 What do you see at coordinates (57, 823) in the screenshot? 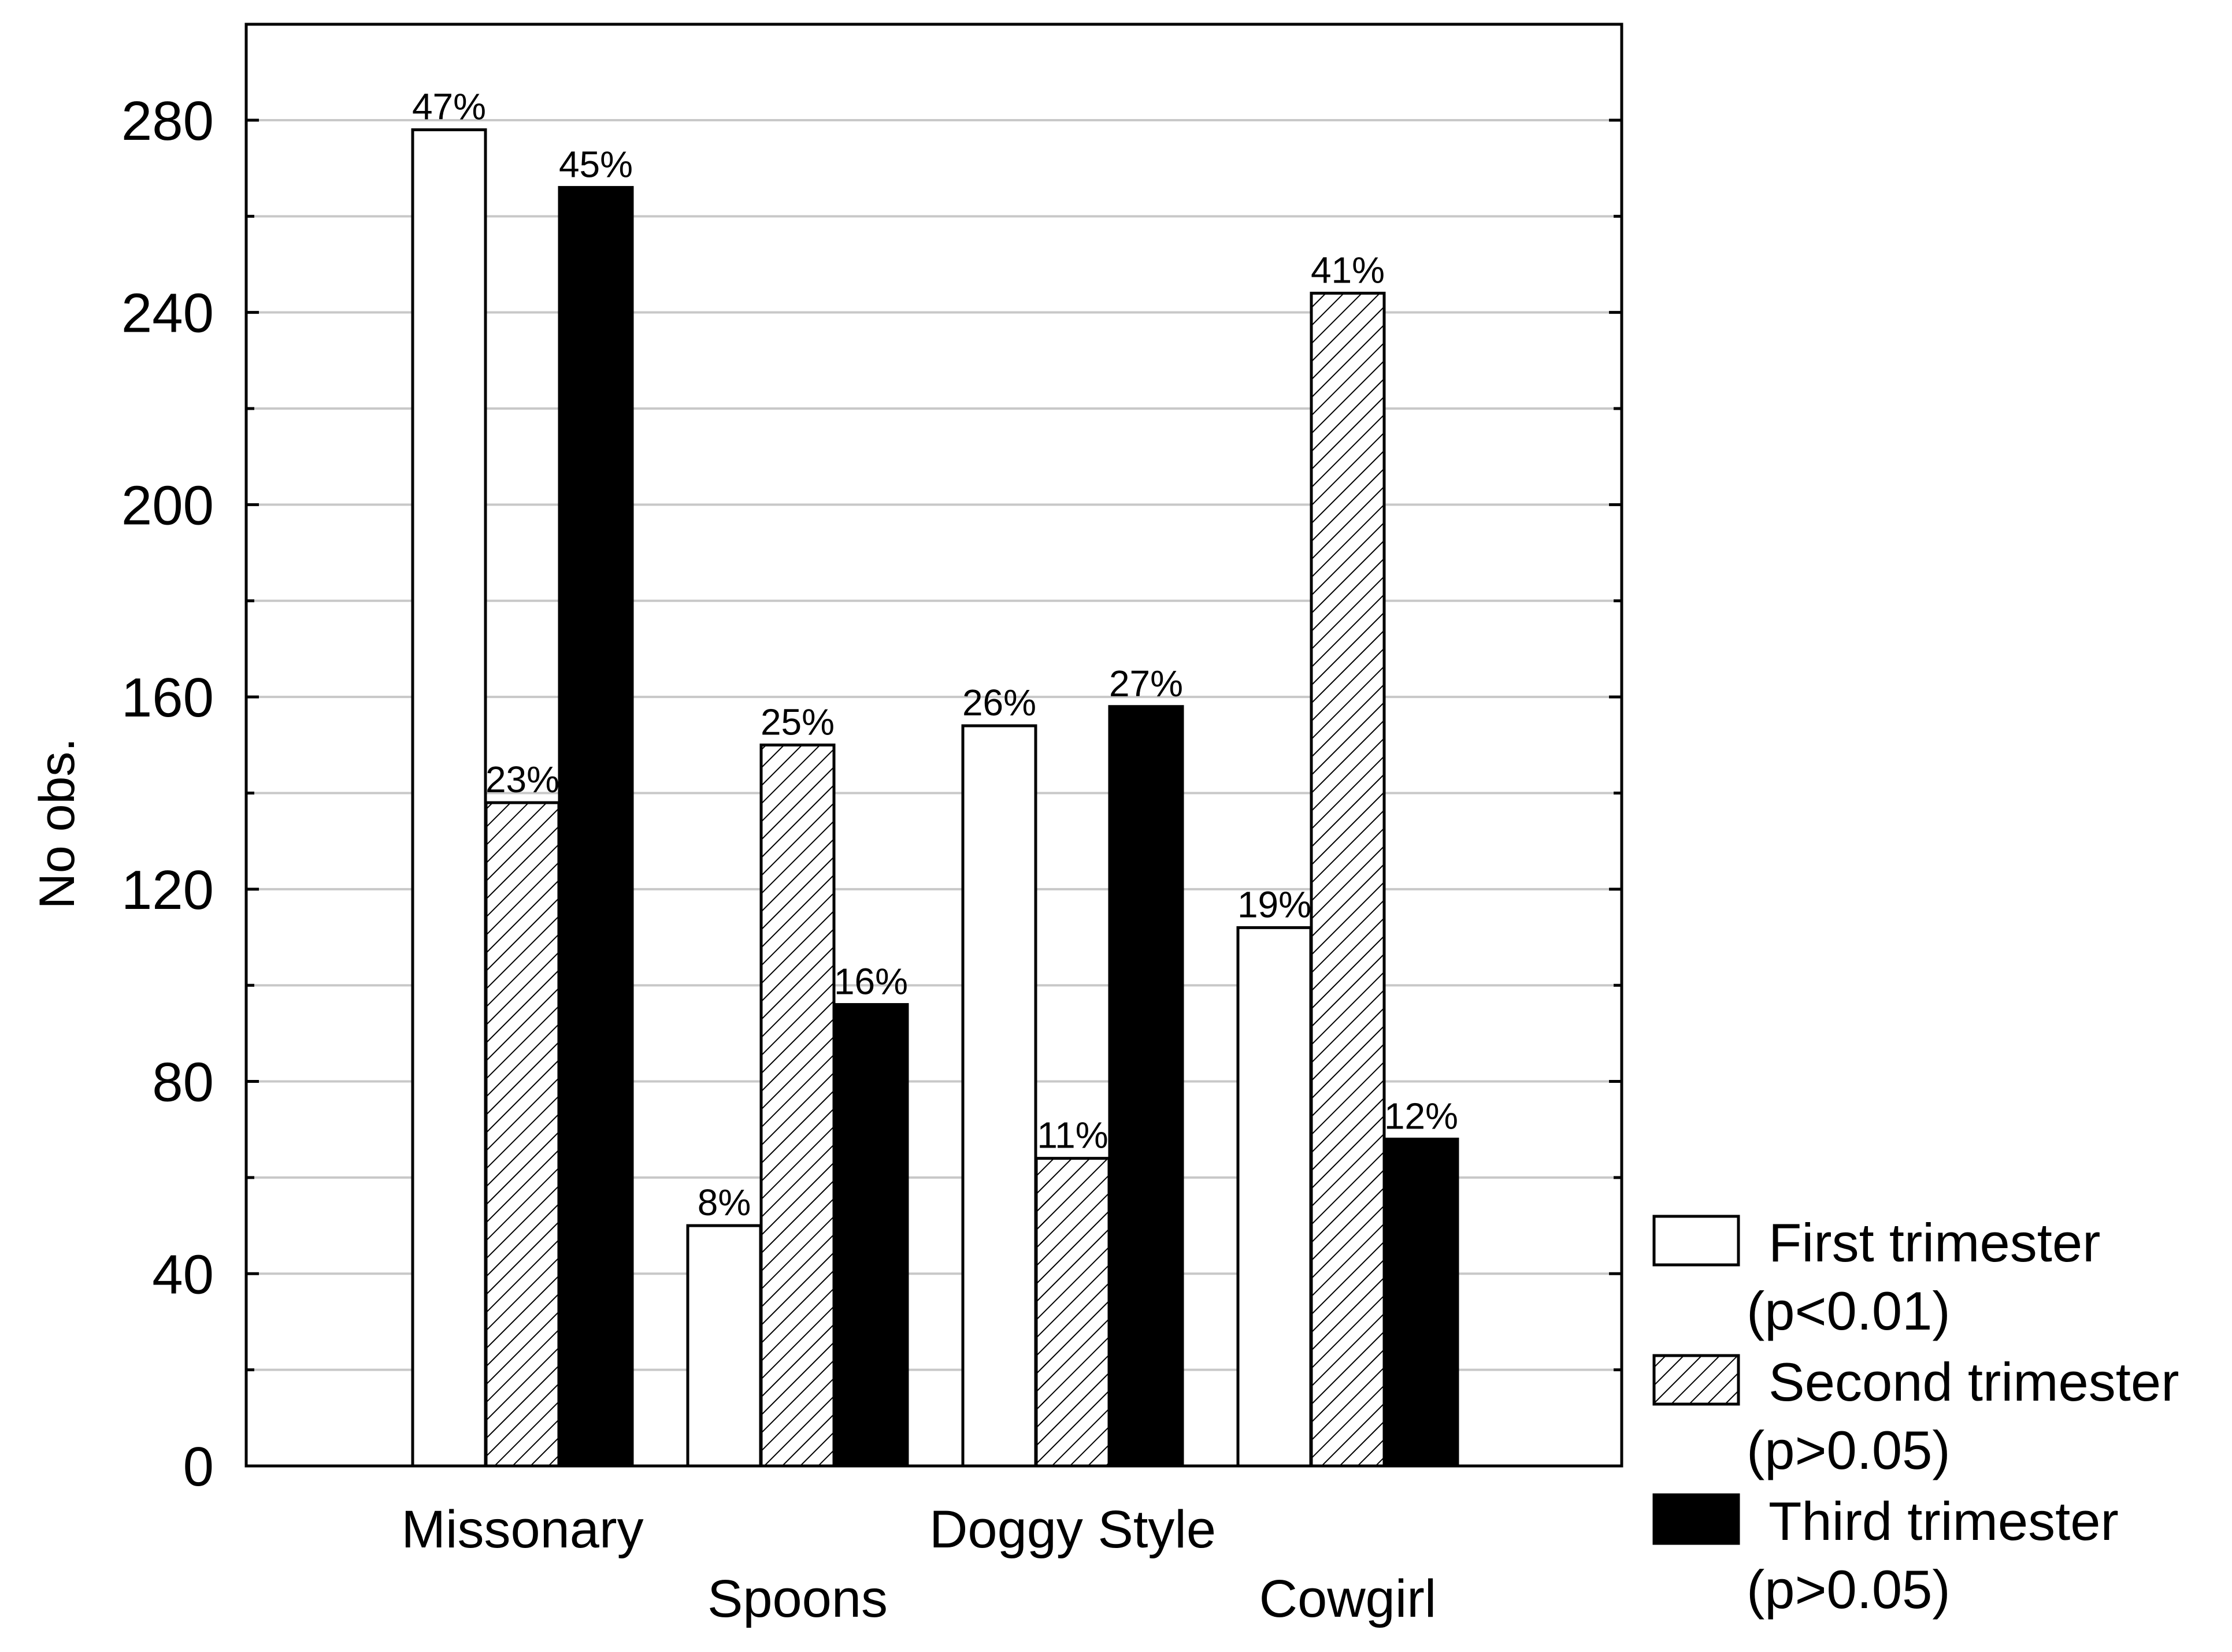
I see `y-axis-title: No obs.` at bounding box center [57, 823].